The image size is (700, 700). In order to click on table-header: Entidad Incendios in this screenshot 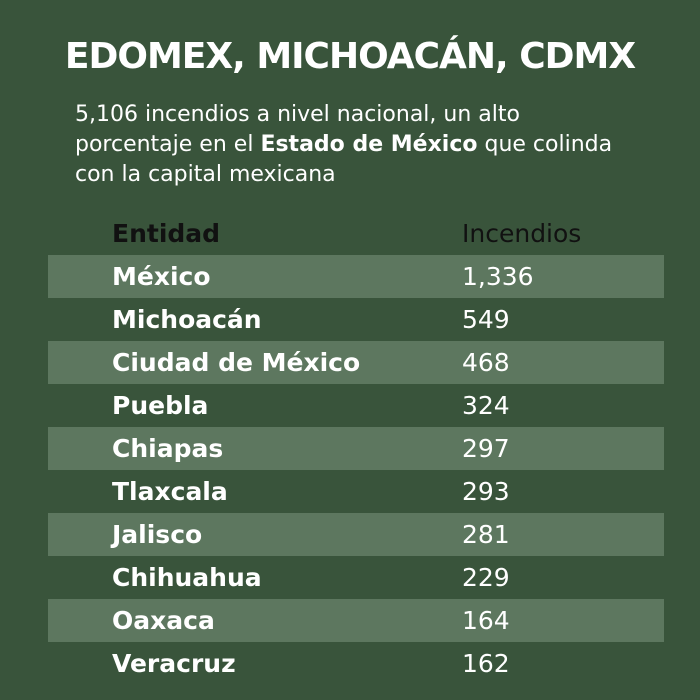, I will do `click(356, 233)`.